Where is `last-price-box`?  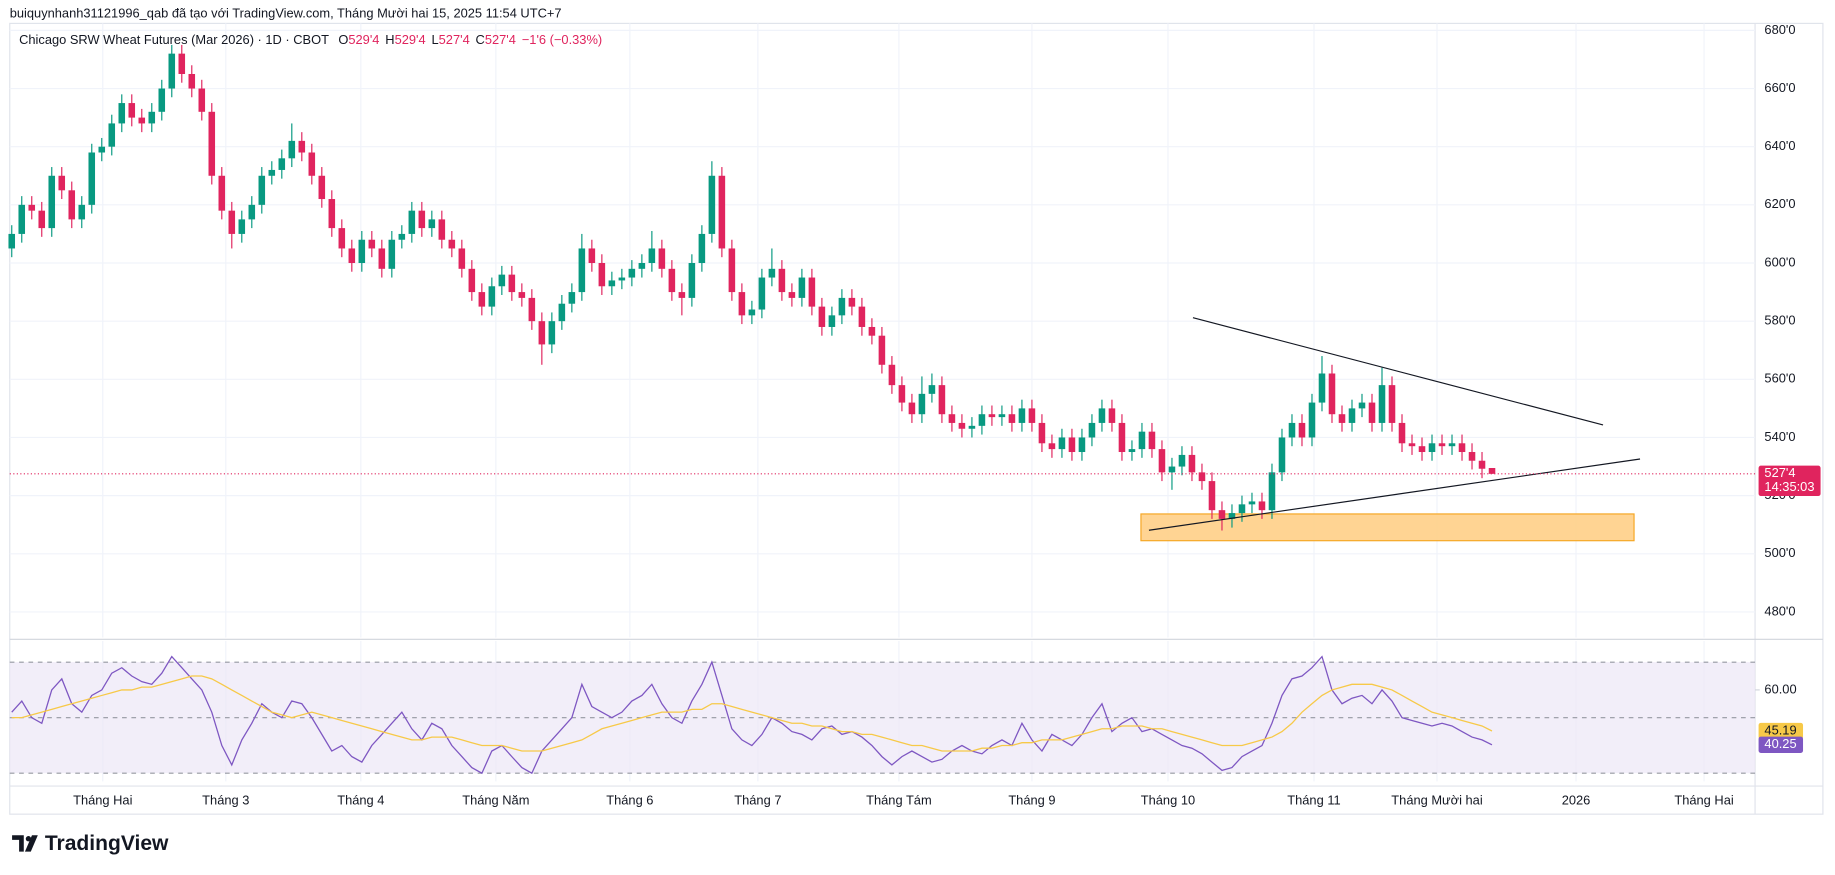
last-price-box is located at coordinates (1789, 481).